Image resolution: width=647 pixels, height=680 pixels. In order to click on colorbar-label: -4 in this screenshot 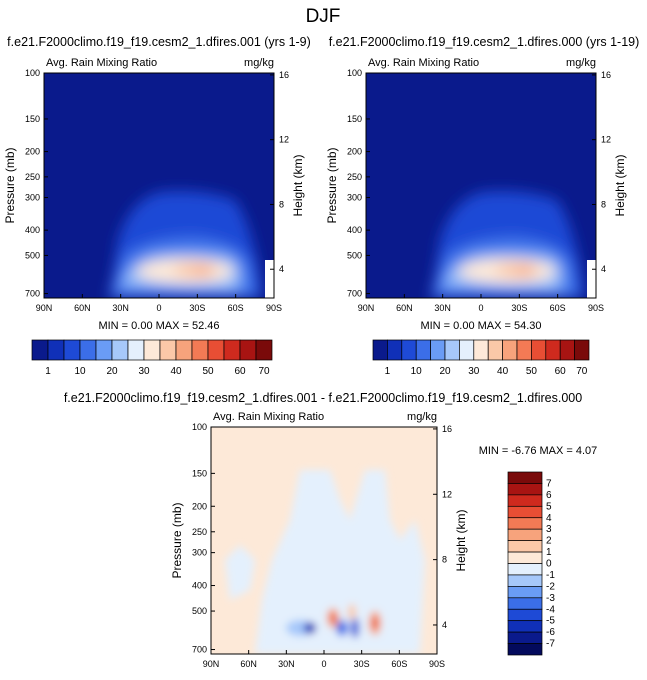, I will do `click(550, 609)`.